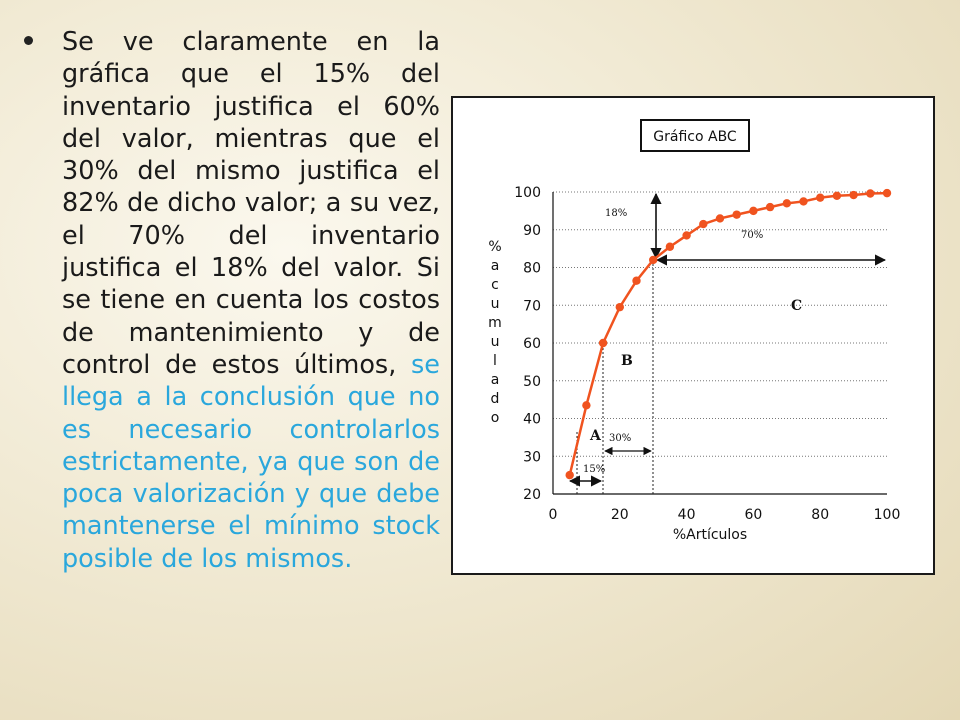 This screenshot has height=720, width=960. Describe the element at coordinates (796, 306) in the screenshot. I see `label-class-c: C` at that location.